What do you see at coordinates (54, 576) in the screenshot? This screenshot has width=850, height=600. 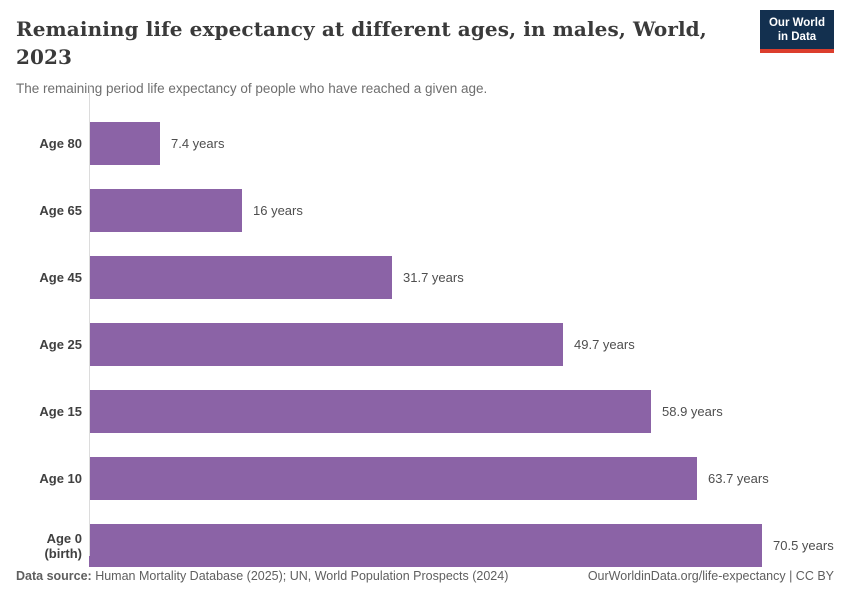 I see `data-source-label: Data source:` at bounding box center [54, 576].